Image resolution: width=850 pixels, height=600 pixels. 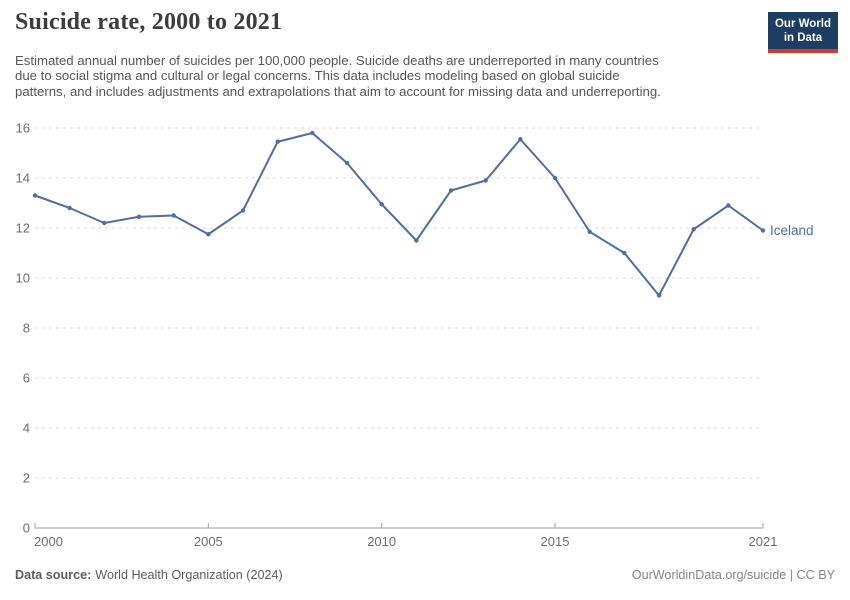 I want to click on x-tick-label: 2005, so click(x=208, y=541).